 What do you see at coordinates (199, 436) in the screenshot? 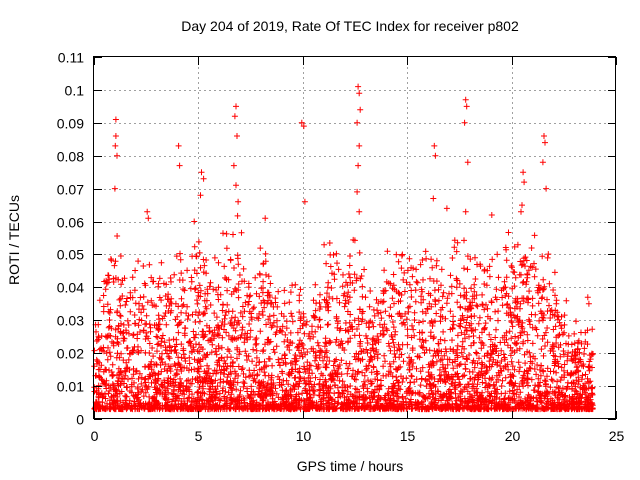
I see `x-tick-label: 5` at bounding box center [199, 436].